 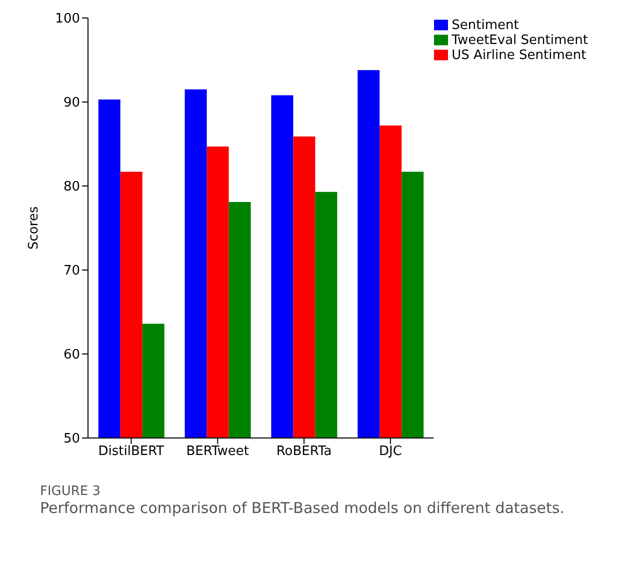 What do you see at coordinates (390, 452) in the screenshot?
I see `x-tick-label: DJC` at bounding box center [390, 452].